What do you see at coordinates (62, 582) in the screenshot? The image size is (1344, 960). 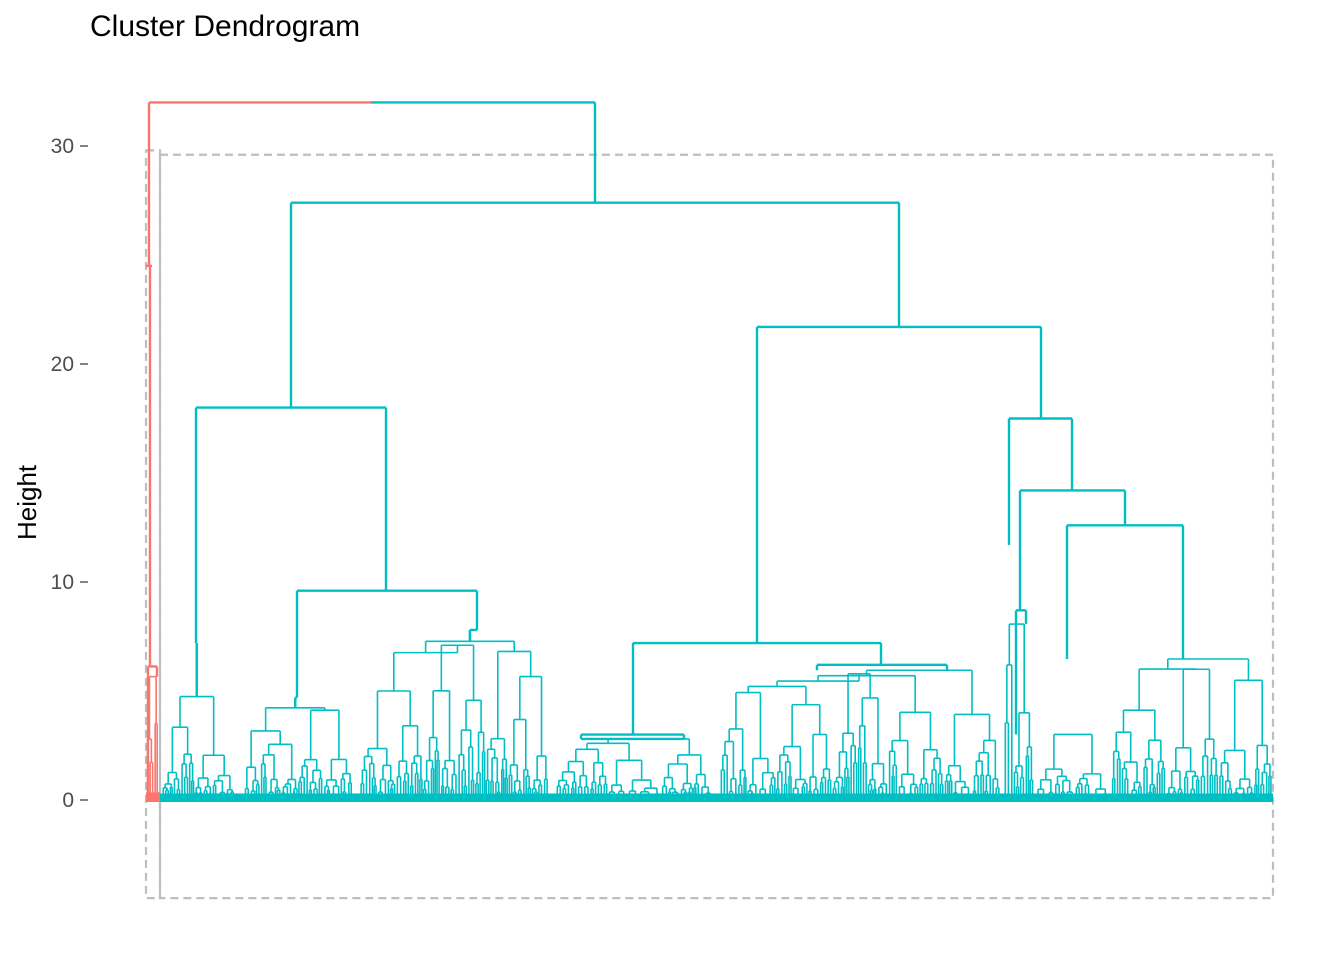 I see `y-tick-label: 10` at bounding box center [62, 582].